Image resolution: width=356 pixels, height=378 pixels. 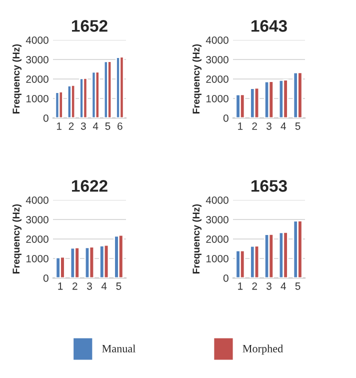 I want to click on chart-title: 1622, so click(x=90, y=186).